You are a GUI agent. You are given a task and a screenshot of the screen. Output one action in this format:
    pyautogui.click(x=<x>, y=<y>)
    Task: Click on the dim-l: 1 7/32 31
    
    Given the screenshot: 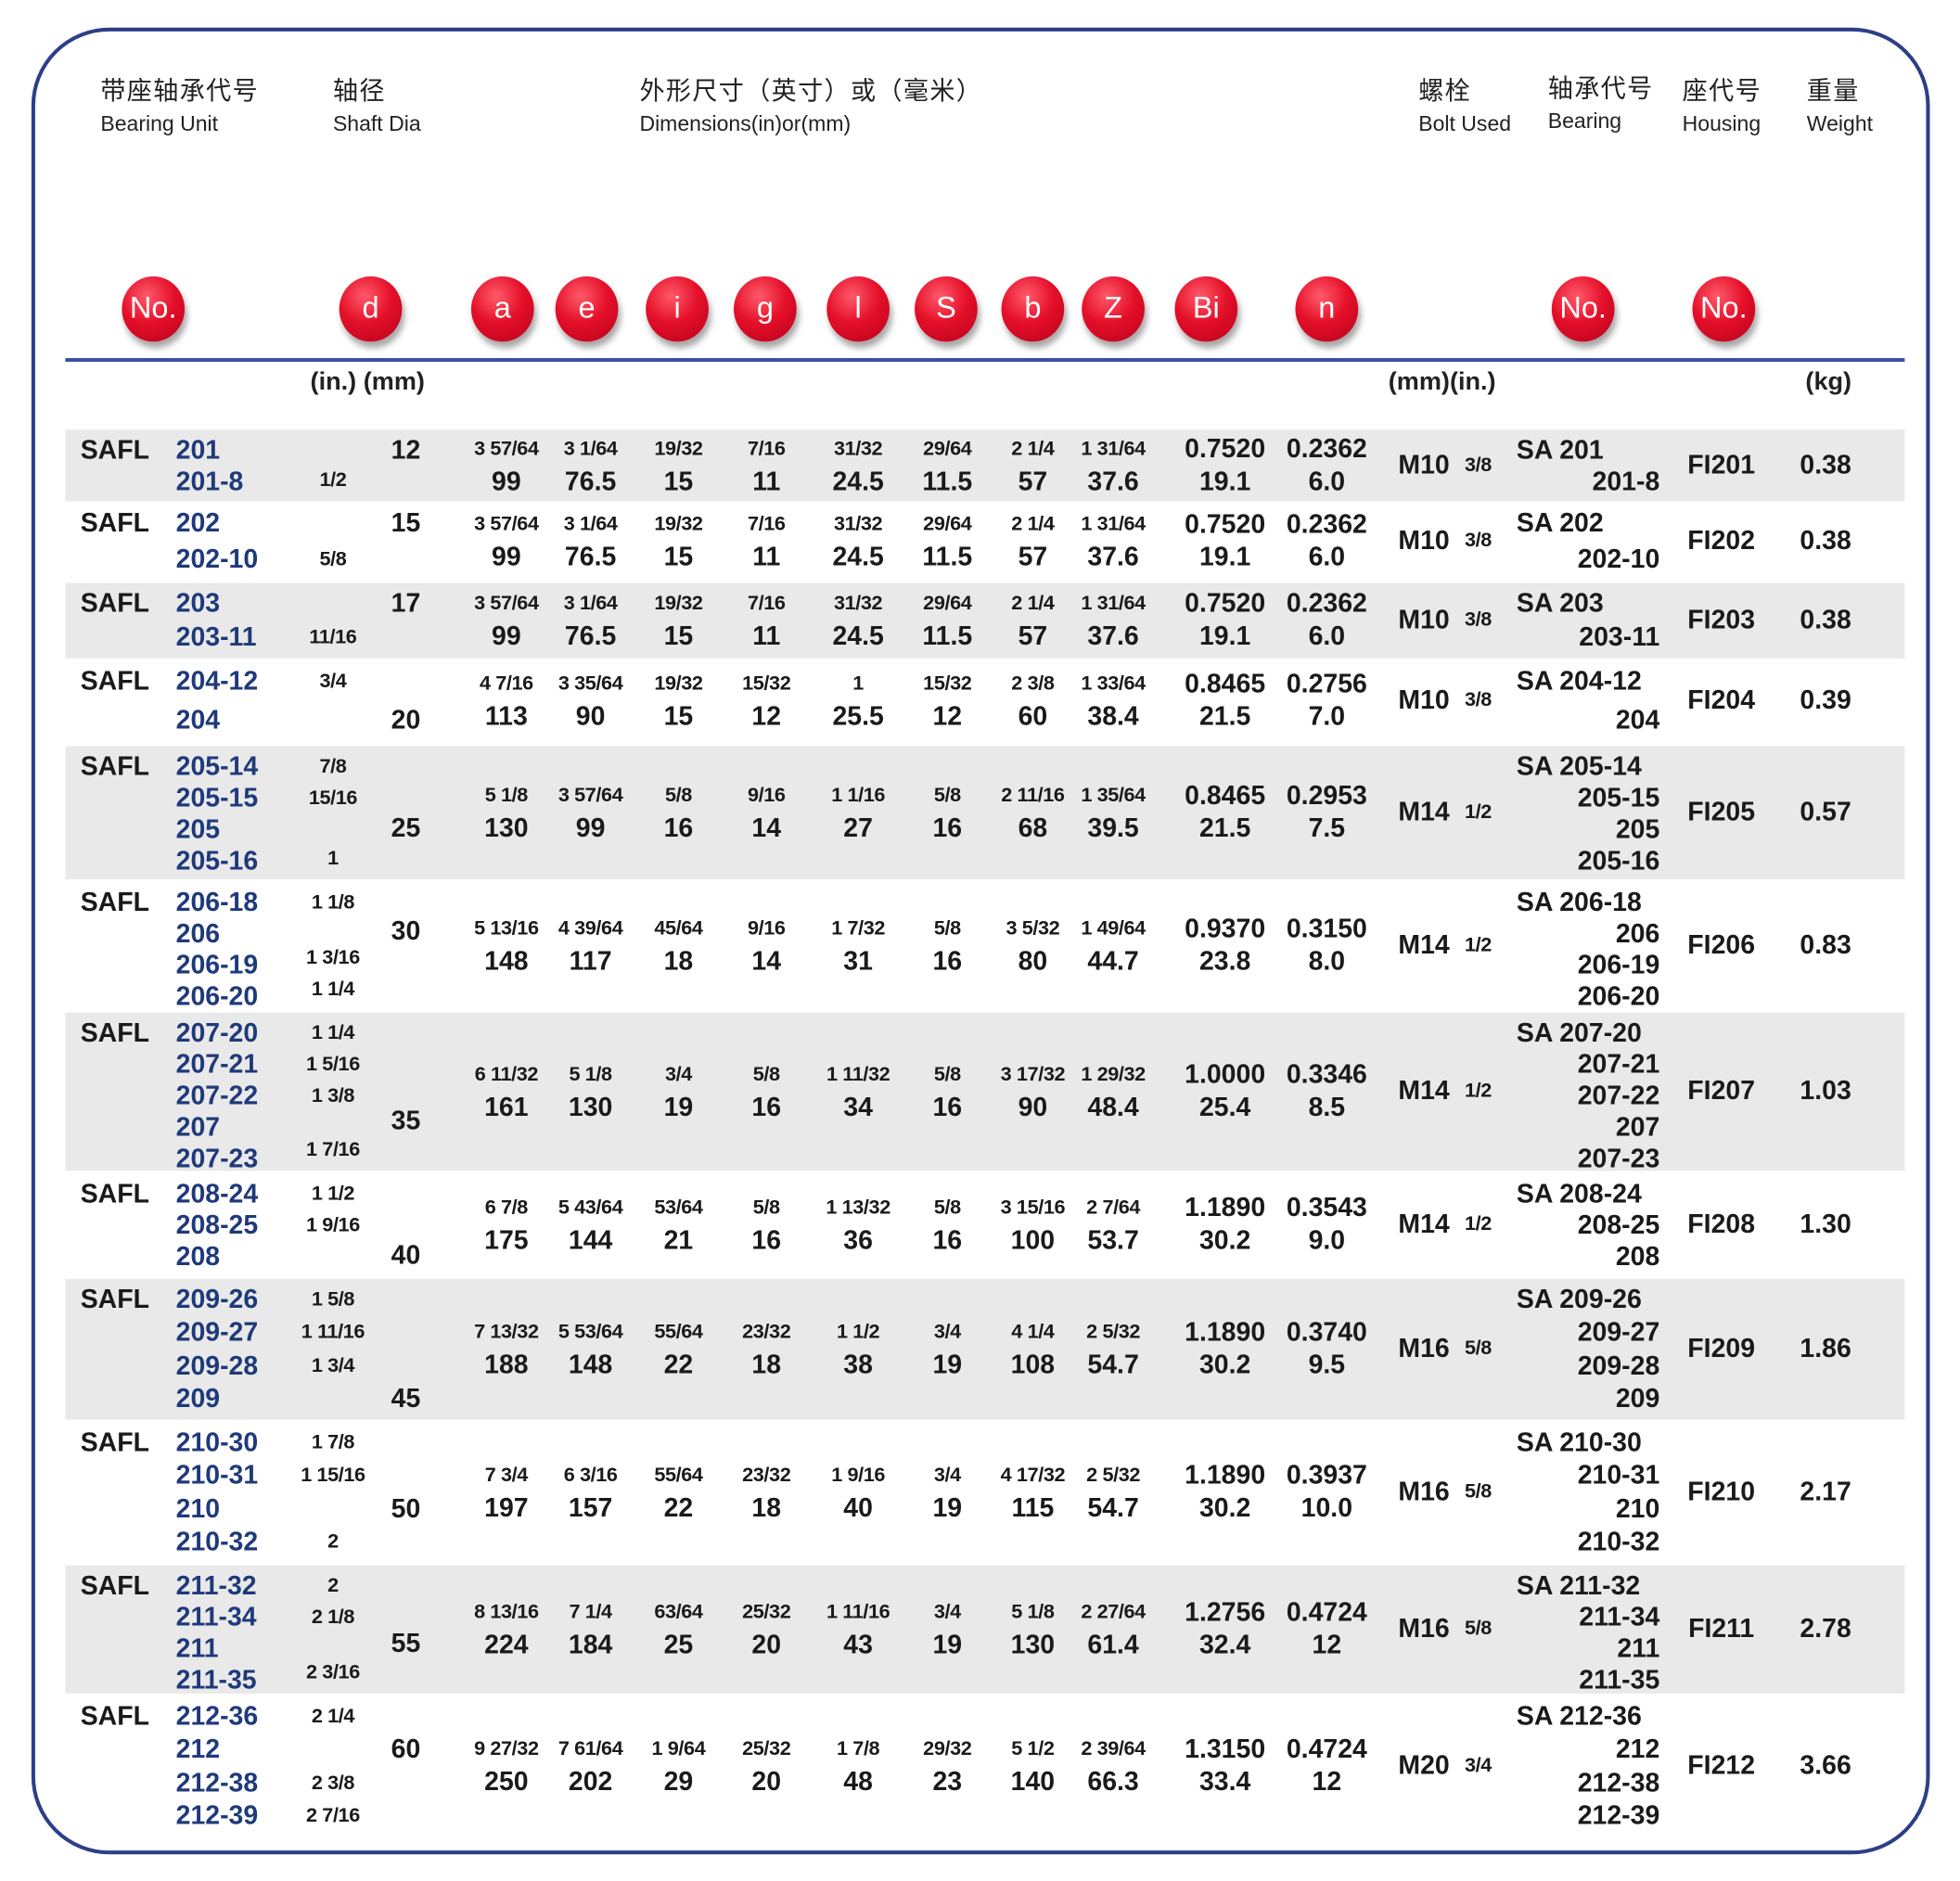 What is the action you would take?
    pyautogui.click(x=858, y=945)
    